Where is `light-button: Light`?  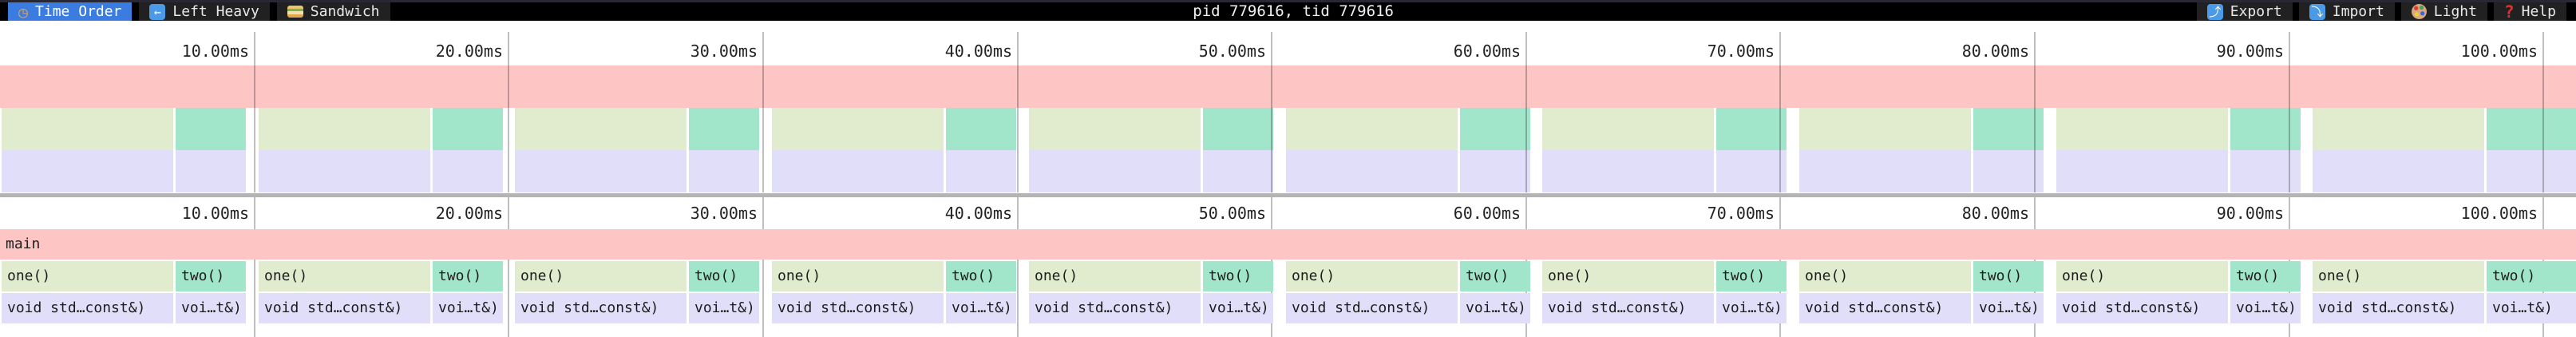 light-button: Light is located at coordinates (2443, 11).